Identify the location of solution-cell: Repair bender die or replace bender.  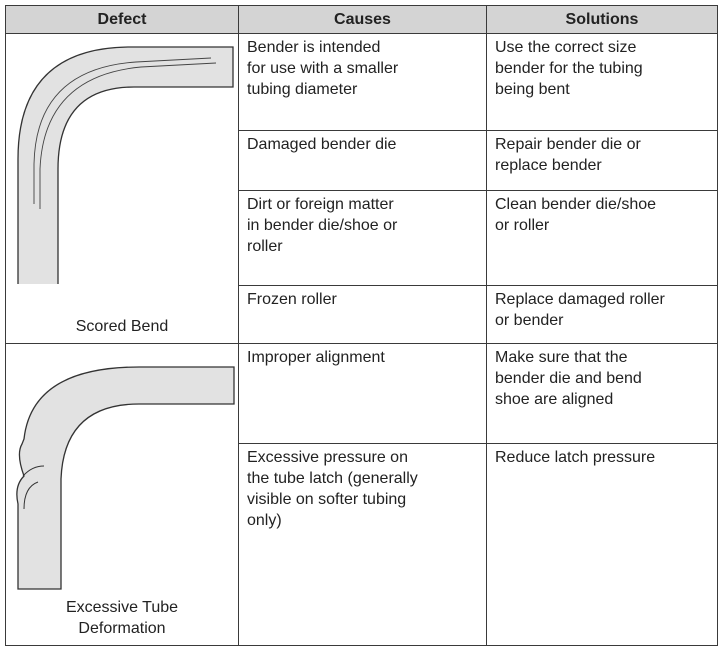
(602, 160).